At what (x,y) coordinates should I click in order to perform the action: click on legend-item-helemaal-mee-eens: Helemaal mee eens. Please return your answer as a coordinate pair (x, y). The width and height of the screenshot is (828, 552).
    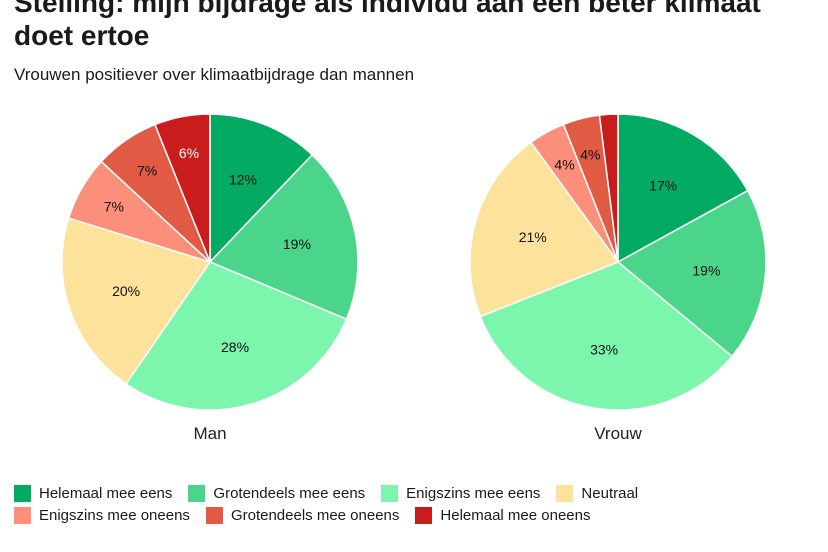
    Looking at the image, I should click on (93, 493).